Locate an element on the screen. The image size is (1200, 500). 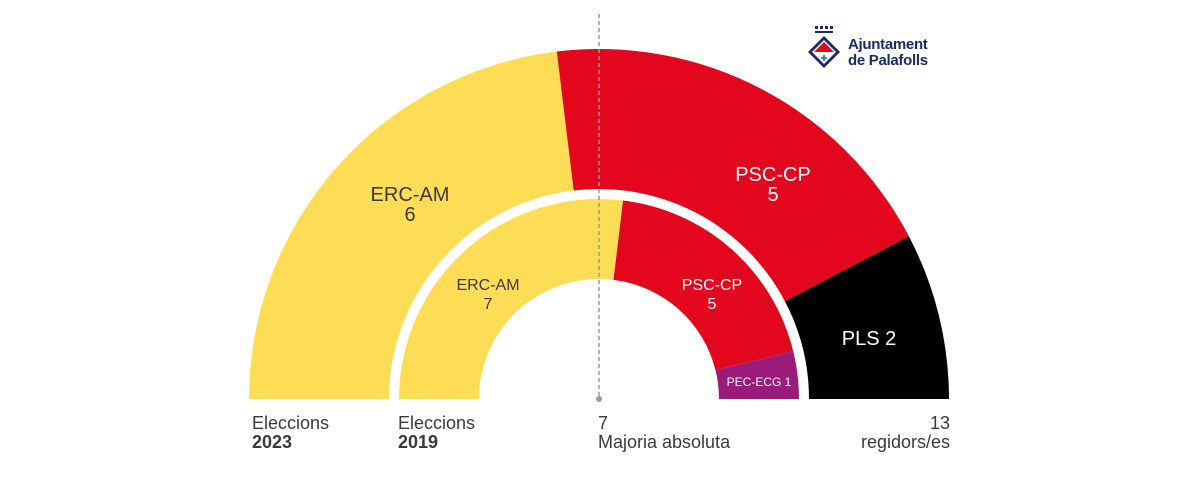
majority-value: 7 is located at coordinates (603, 423).